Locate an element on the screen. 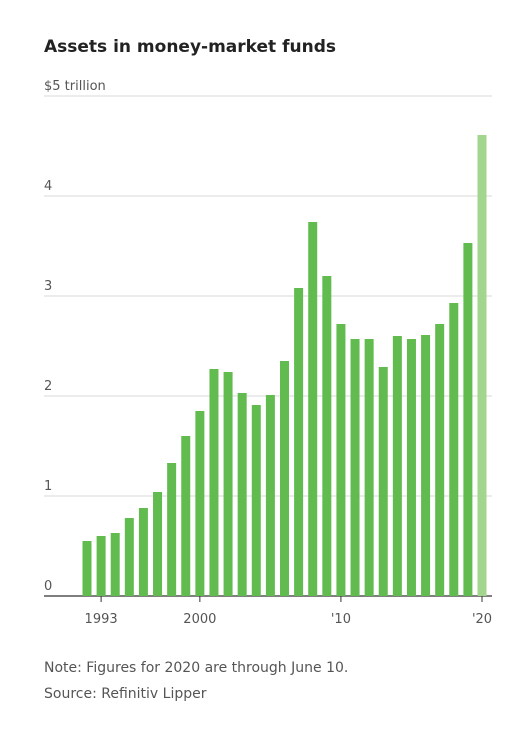 This screenshot has width=516, height=742. y-tick-label: 2 is located at coordinates (48, 386).